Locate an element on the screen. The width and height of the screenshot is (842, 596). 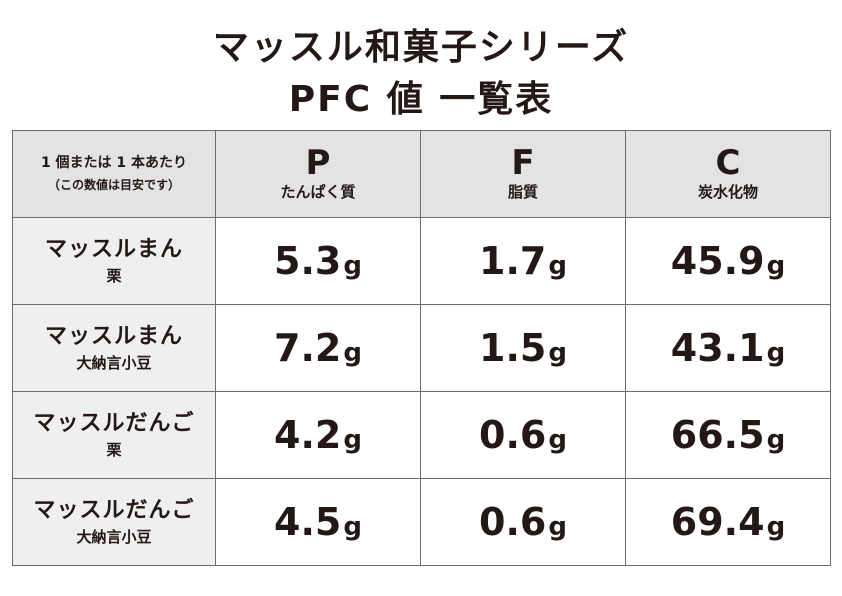
header-label: 炭水化物 is located at coordinates (727, 192).